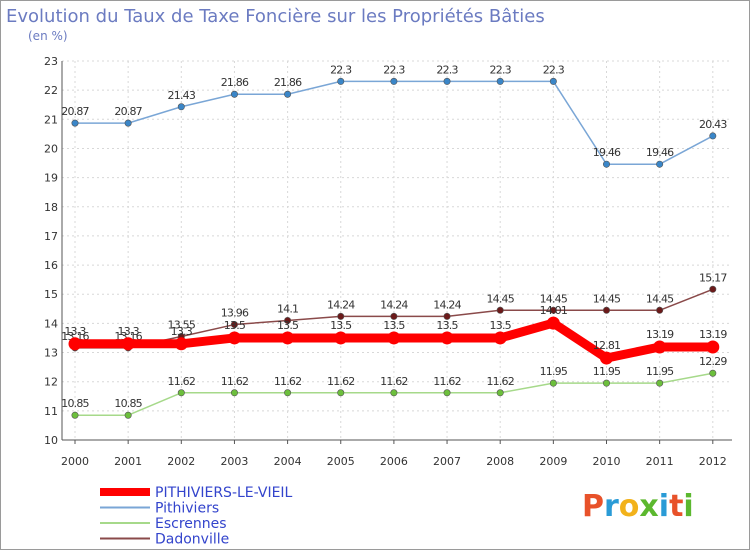  What do you see at coordinates (235, 82) in the screenshot?
I see `data-label-pithiviers: 21.86` at bounding box center [235, 82].